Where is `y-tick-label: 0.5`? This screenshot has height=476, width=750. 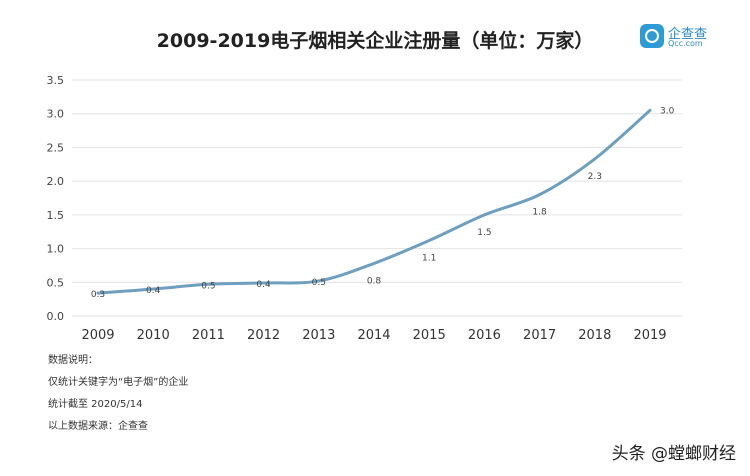
y-tick-label: 0.5 is located at coordinates (56, 282).